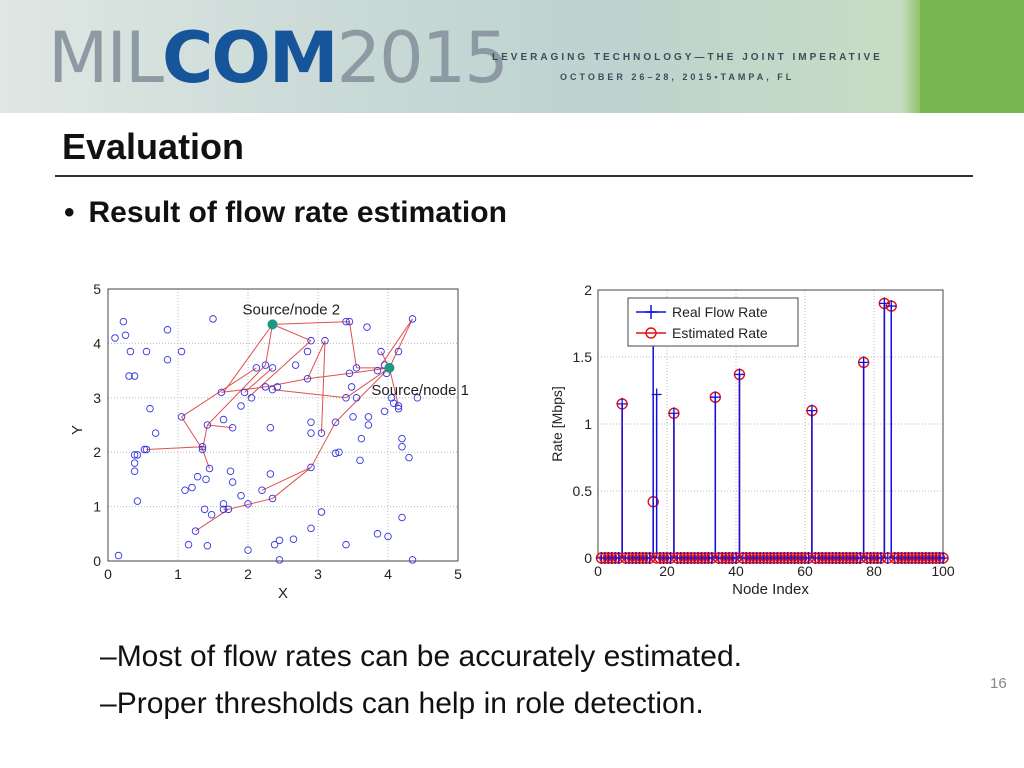 Image resolution: width=1024 pixels, height=768 pixels. Describe the element at coordinates (292, 309) in the screenshot. I see `annotation-source-node-2: Source/node 2` at that location.